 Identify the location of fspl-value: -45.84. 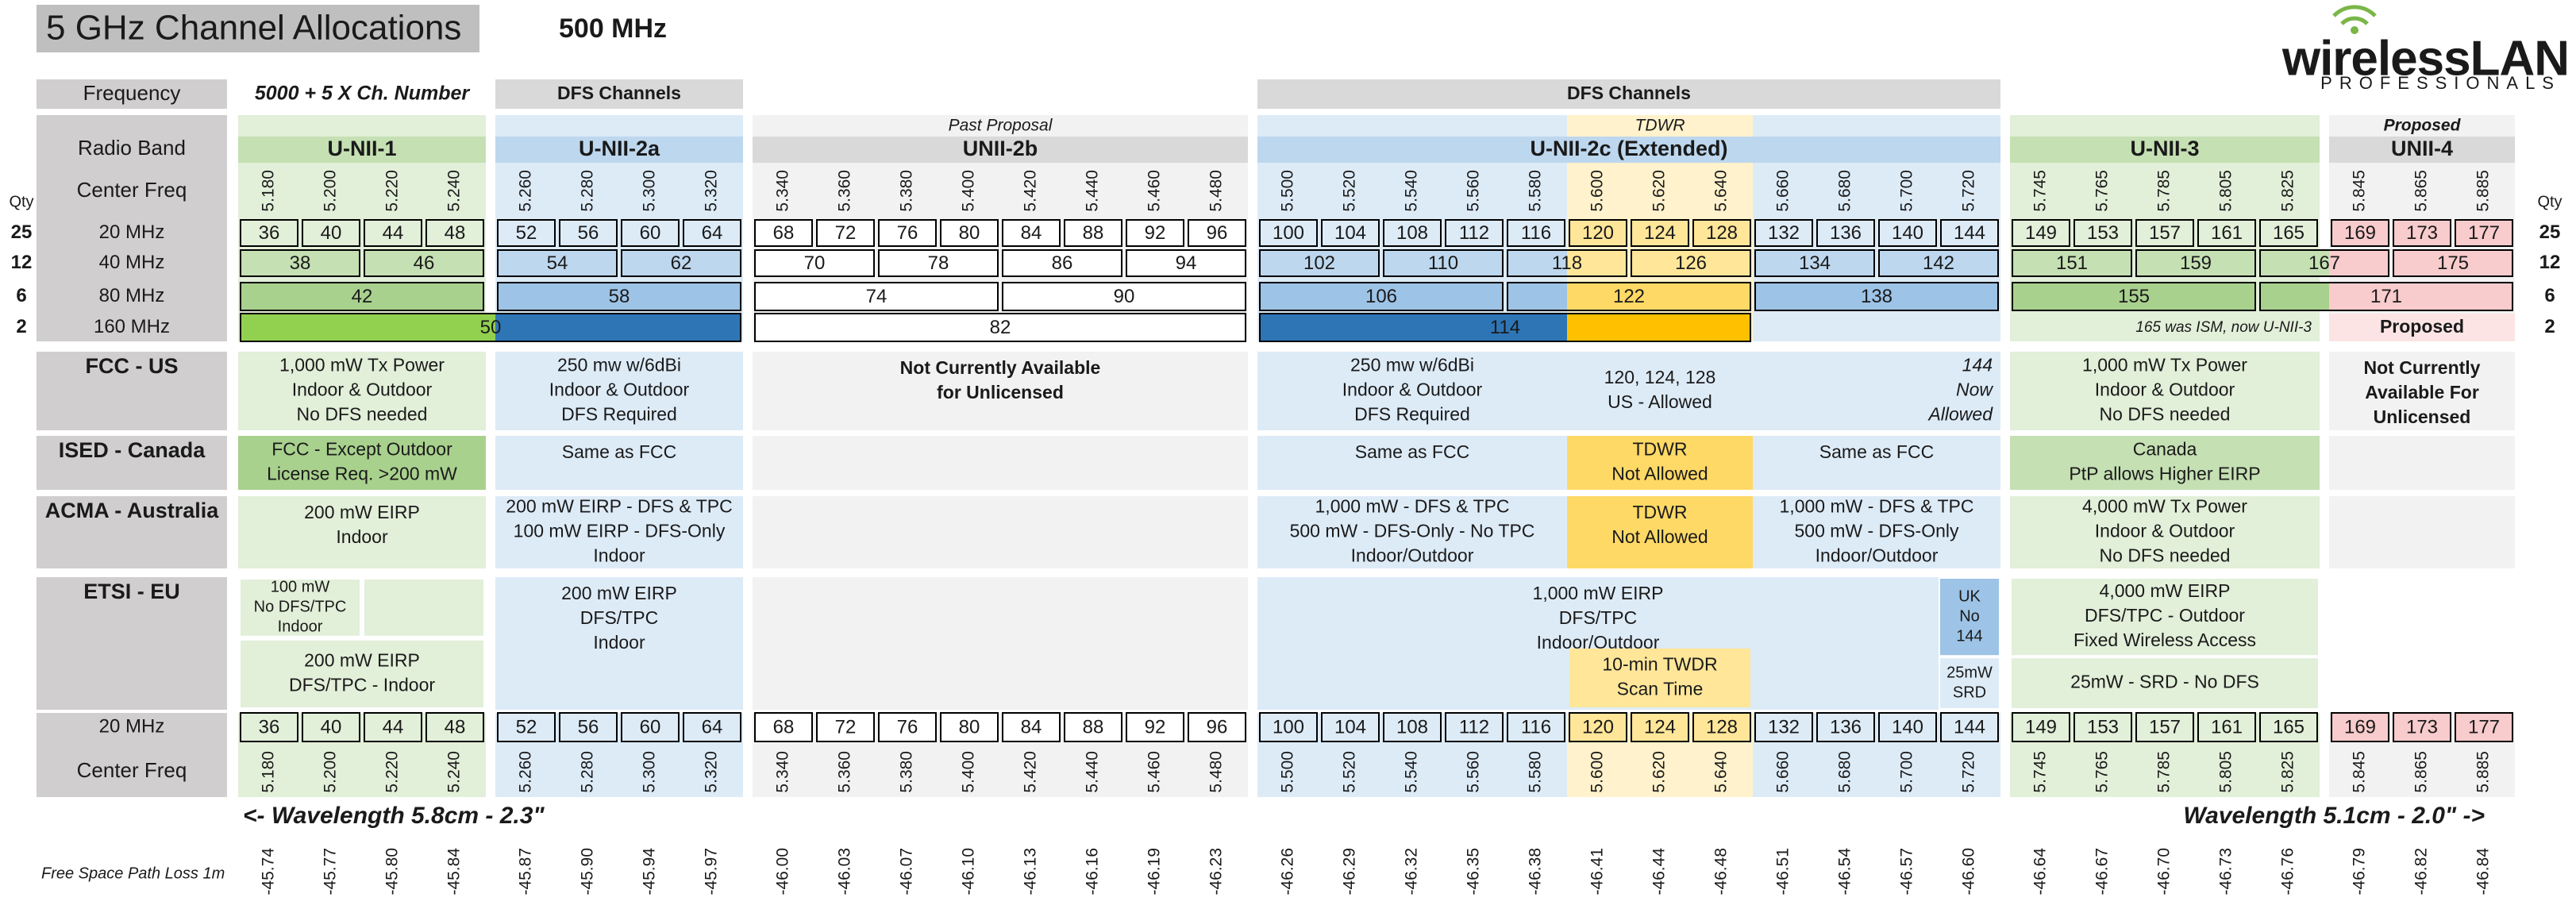
(454, 872).